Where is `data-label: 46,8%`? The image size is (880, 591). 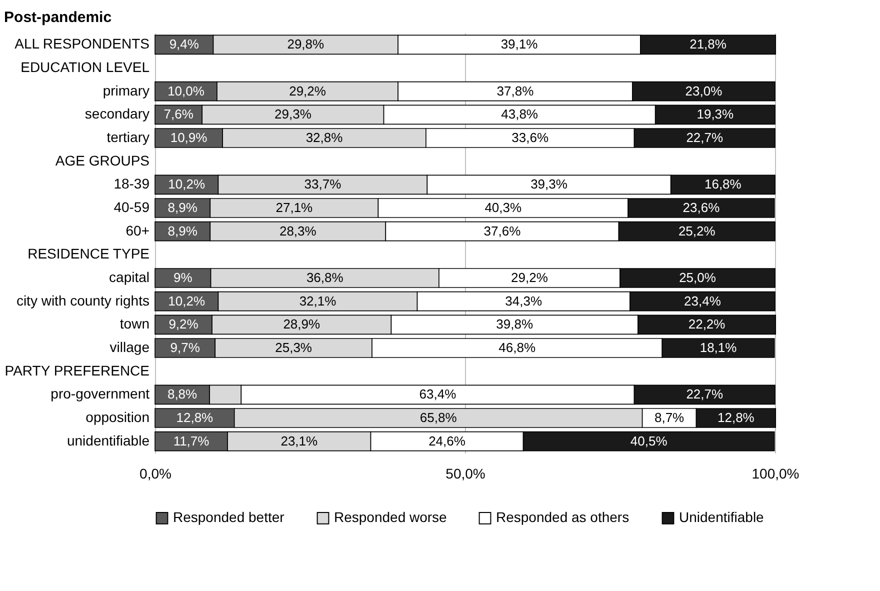 data-label: 46,8% is located at coordinates (517, 347).